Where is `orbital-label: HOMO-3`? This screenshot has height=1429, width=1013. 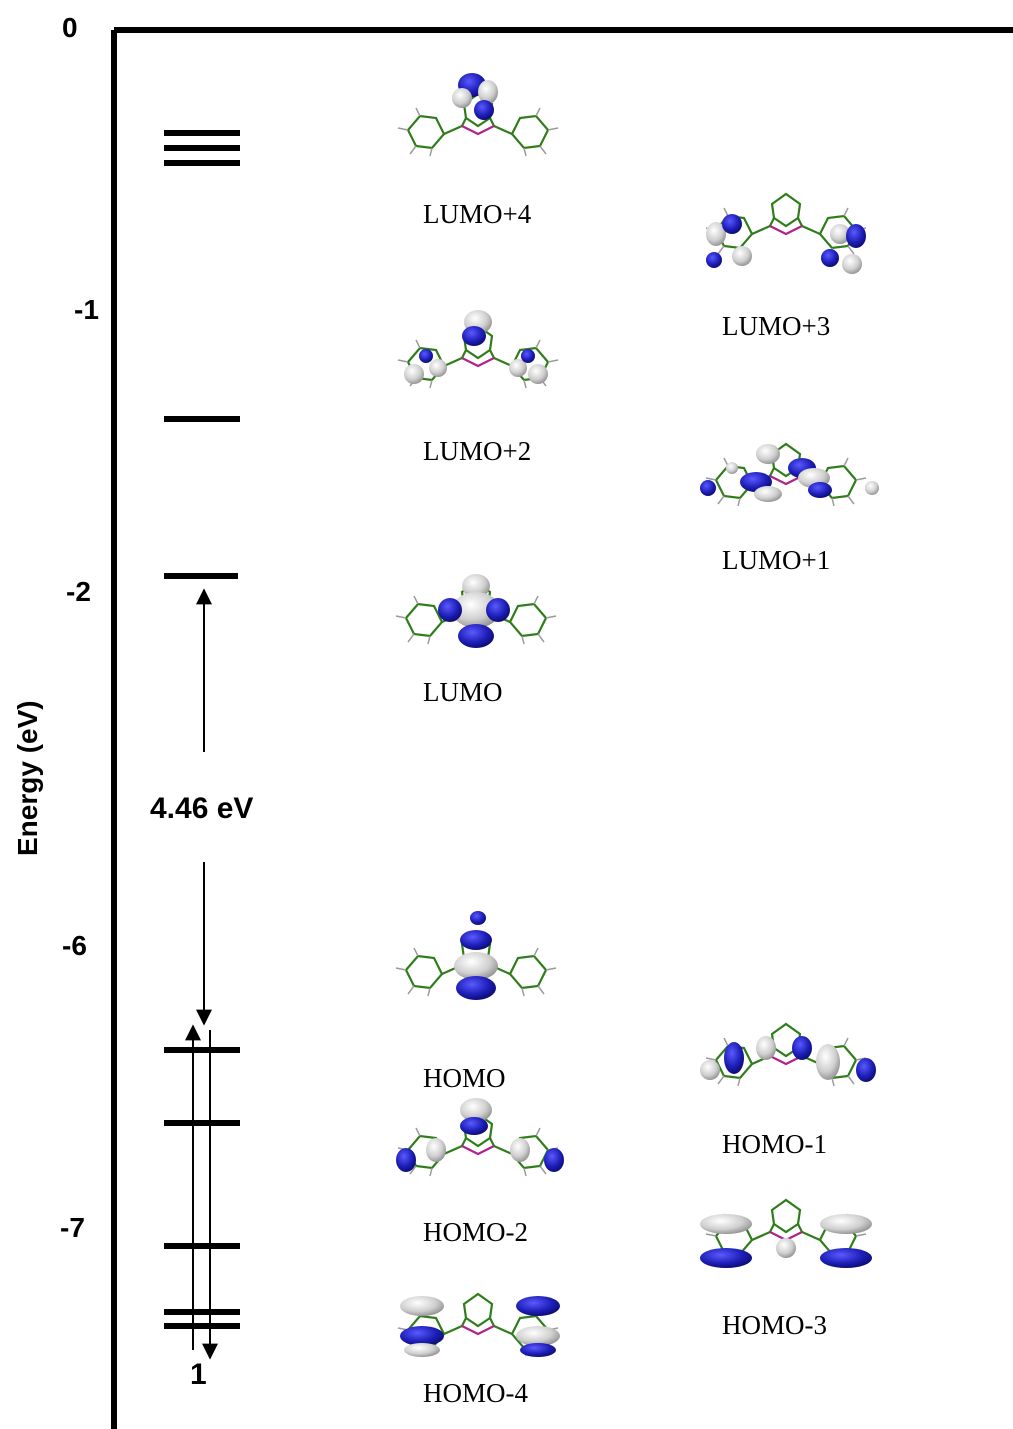
orbital-label: HOMO-3 is located at coordinates (774, 1325).